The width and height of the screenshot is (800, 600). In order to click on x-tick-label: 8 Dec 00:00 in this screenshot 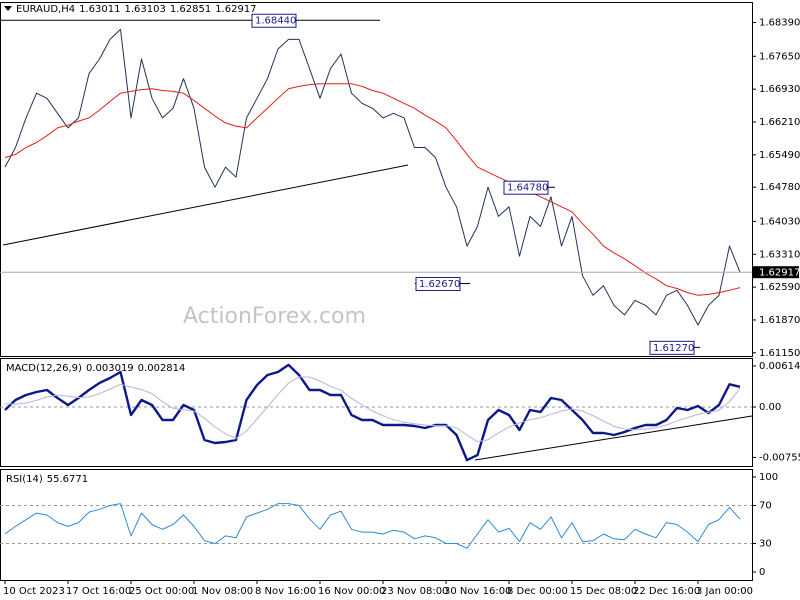, I will do `click(537, 591)`.